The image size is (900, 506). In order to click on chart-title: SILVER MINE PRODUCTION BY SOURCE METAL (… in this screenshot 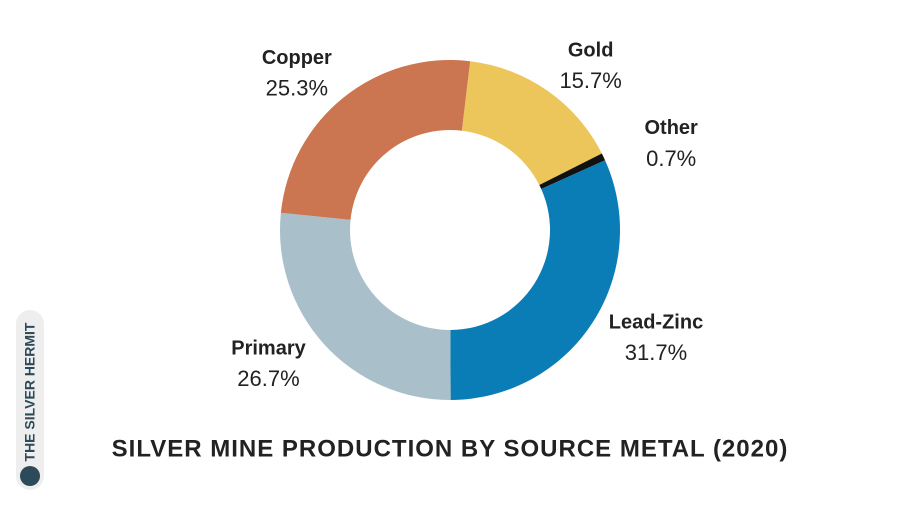, I will do `click(450, 448)`.